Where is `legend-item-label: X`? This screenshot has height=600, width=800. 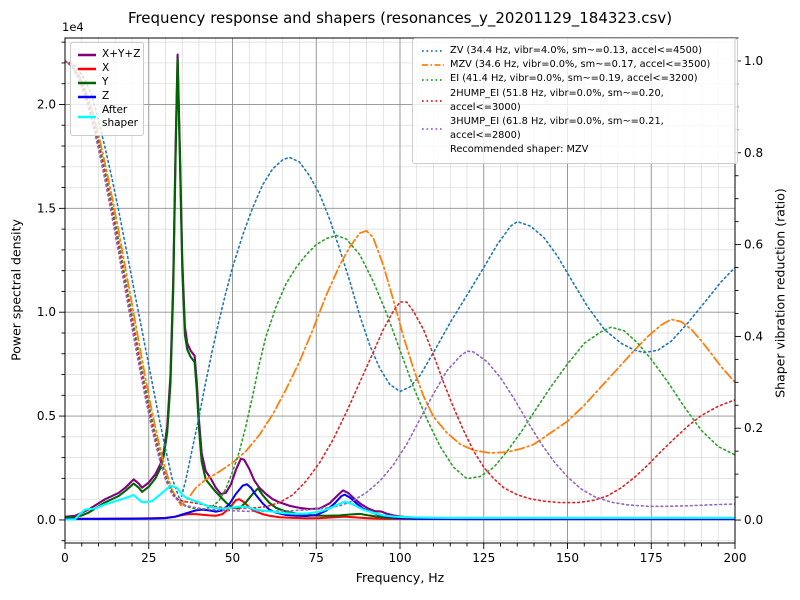
legend-item-label: X is located at coordinates (106, 68).